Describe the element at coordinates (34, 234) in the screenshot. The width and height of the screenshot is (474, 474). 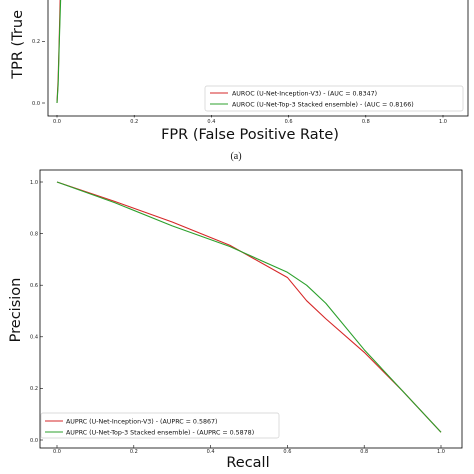
I see `pr-y-tick-label: 0.8` at that location.